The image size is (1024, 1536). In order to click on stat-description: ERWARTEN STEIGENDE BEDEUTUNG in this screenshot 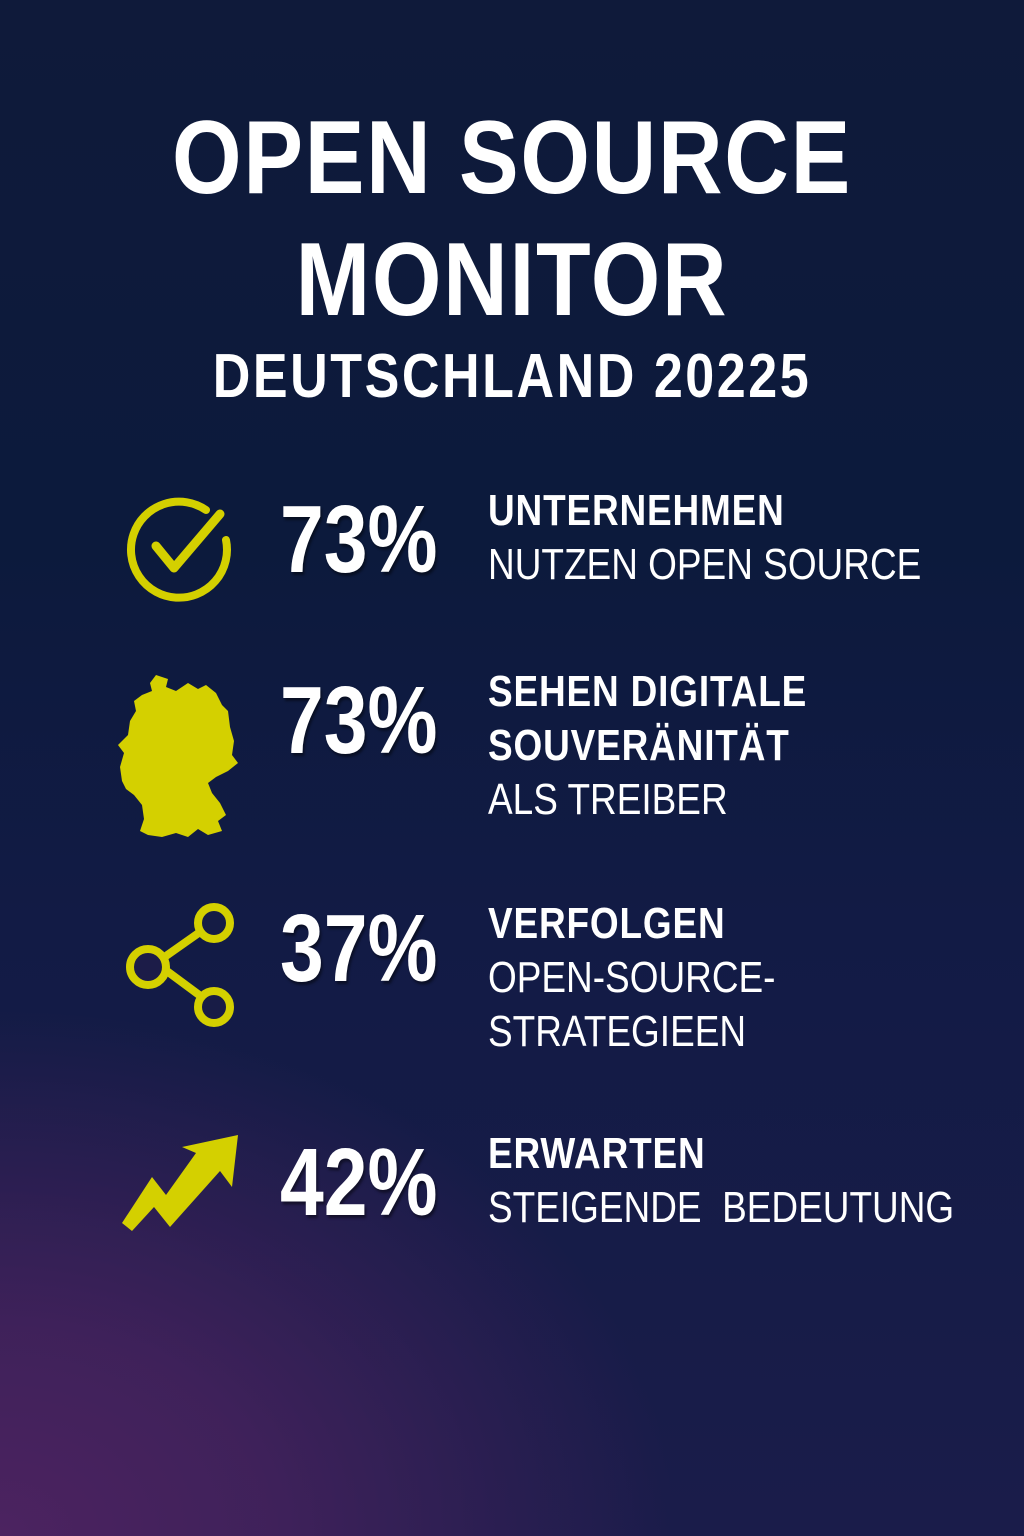, I will do `click(721, 1181)`.